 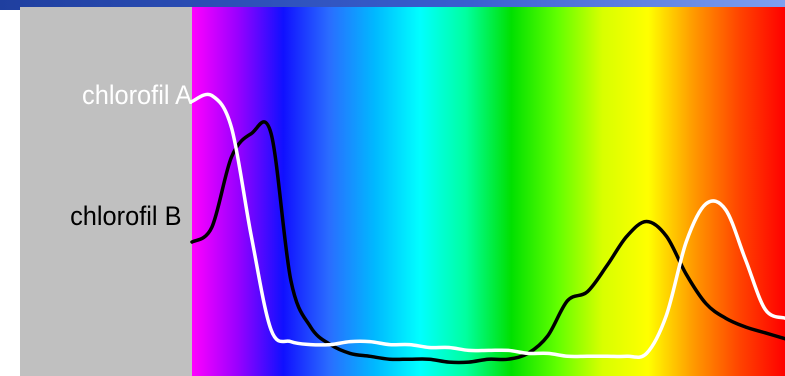 What do you see at coordinates (392, 5) in the screenshot?
I see `slide-title-bar` at bounding box center [392, 5].